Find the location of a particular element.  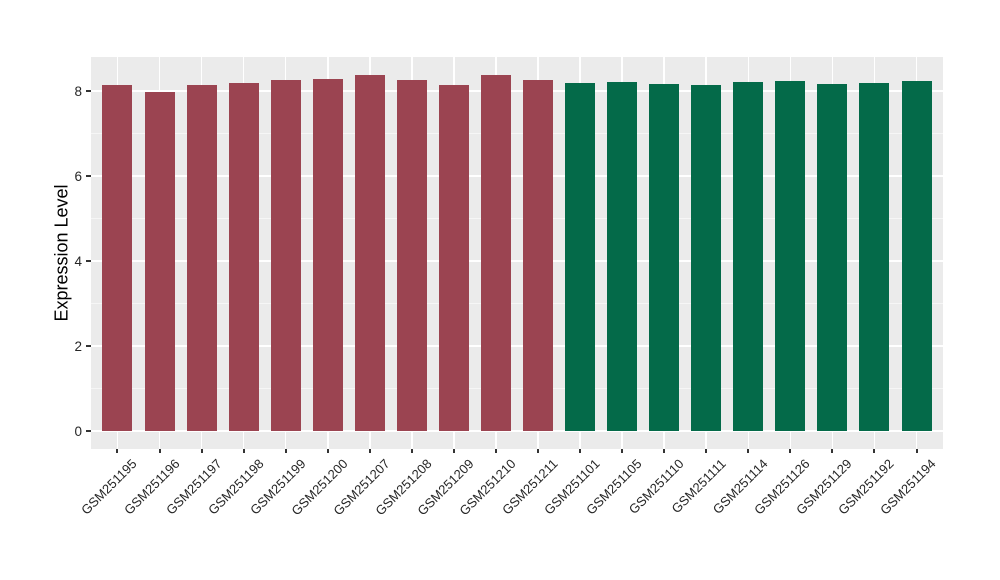

y-tick-label: 6 is located at coordinates (78, 177).